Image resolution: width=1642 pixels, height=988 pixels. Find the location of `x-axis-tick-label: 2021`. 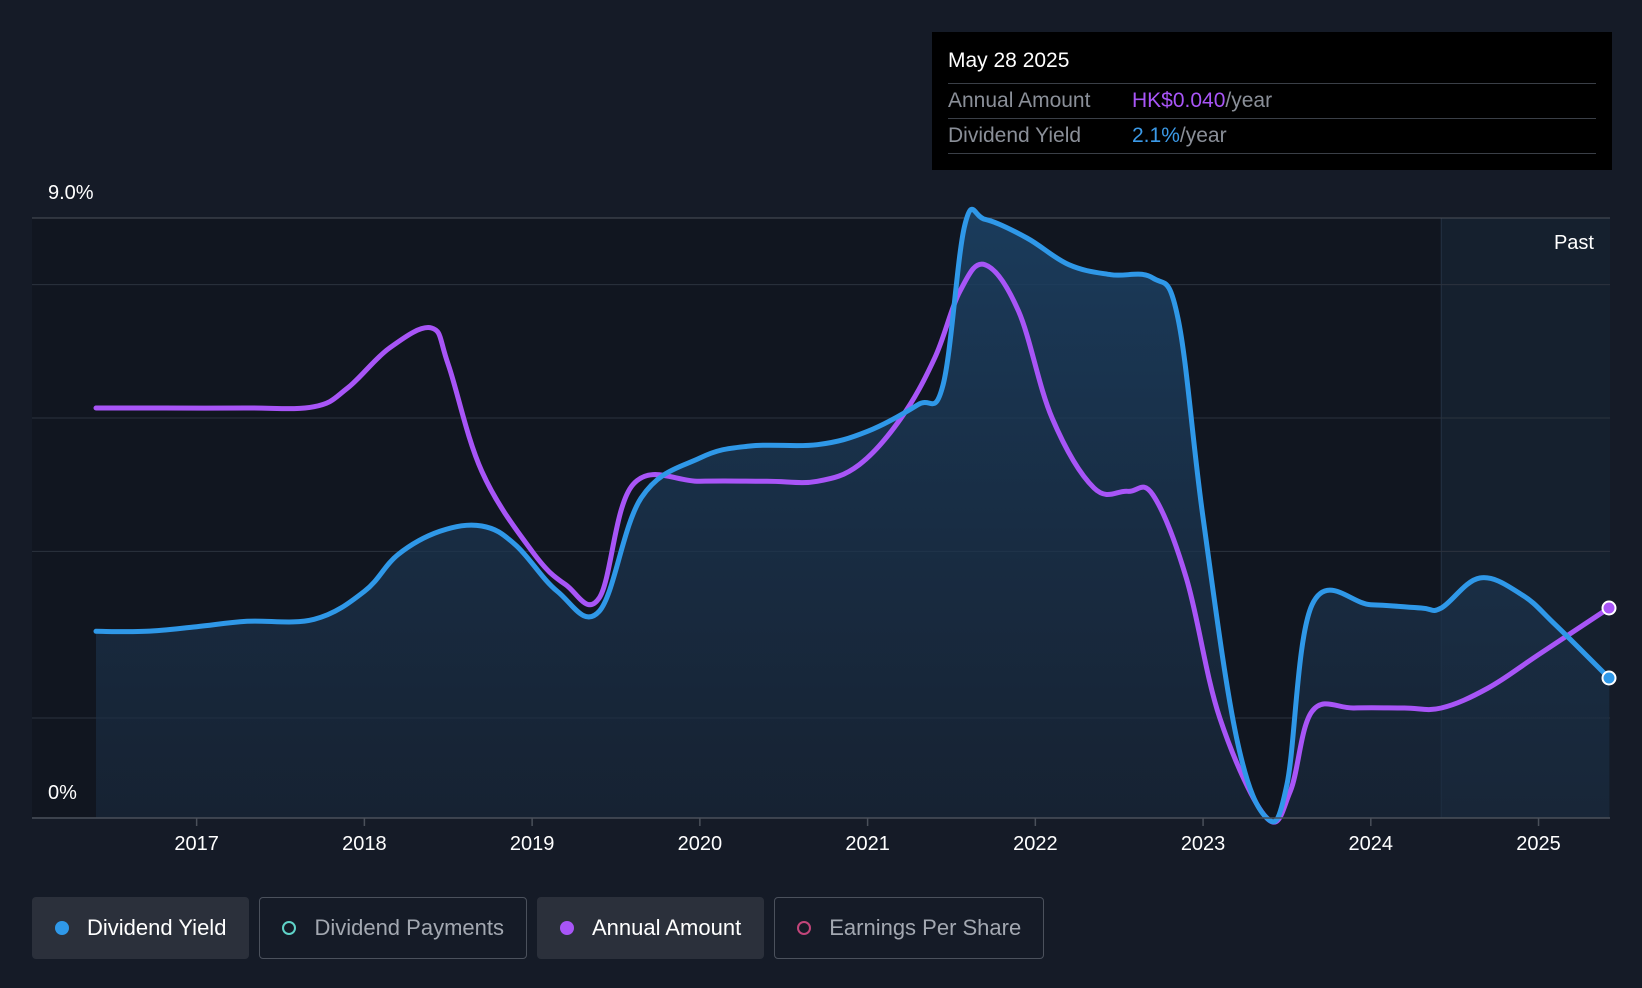

x-axis-tick-label: 2021 is located at coordinates (867, 844).